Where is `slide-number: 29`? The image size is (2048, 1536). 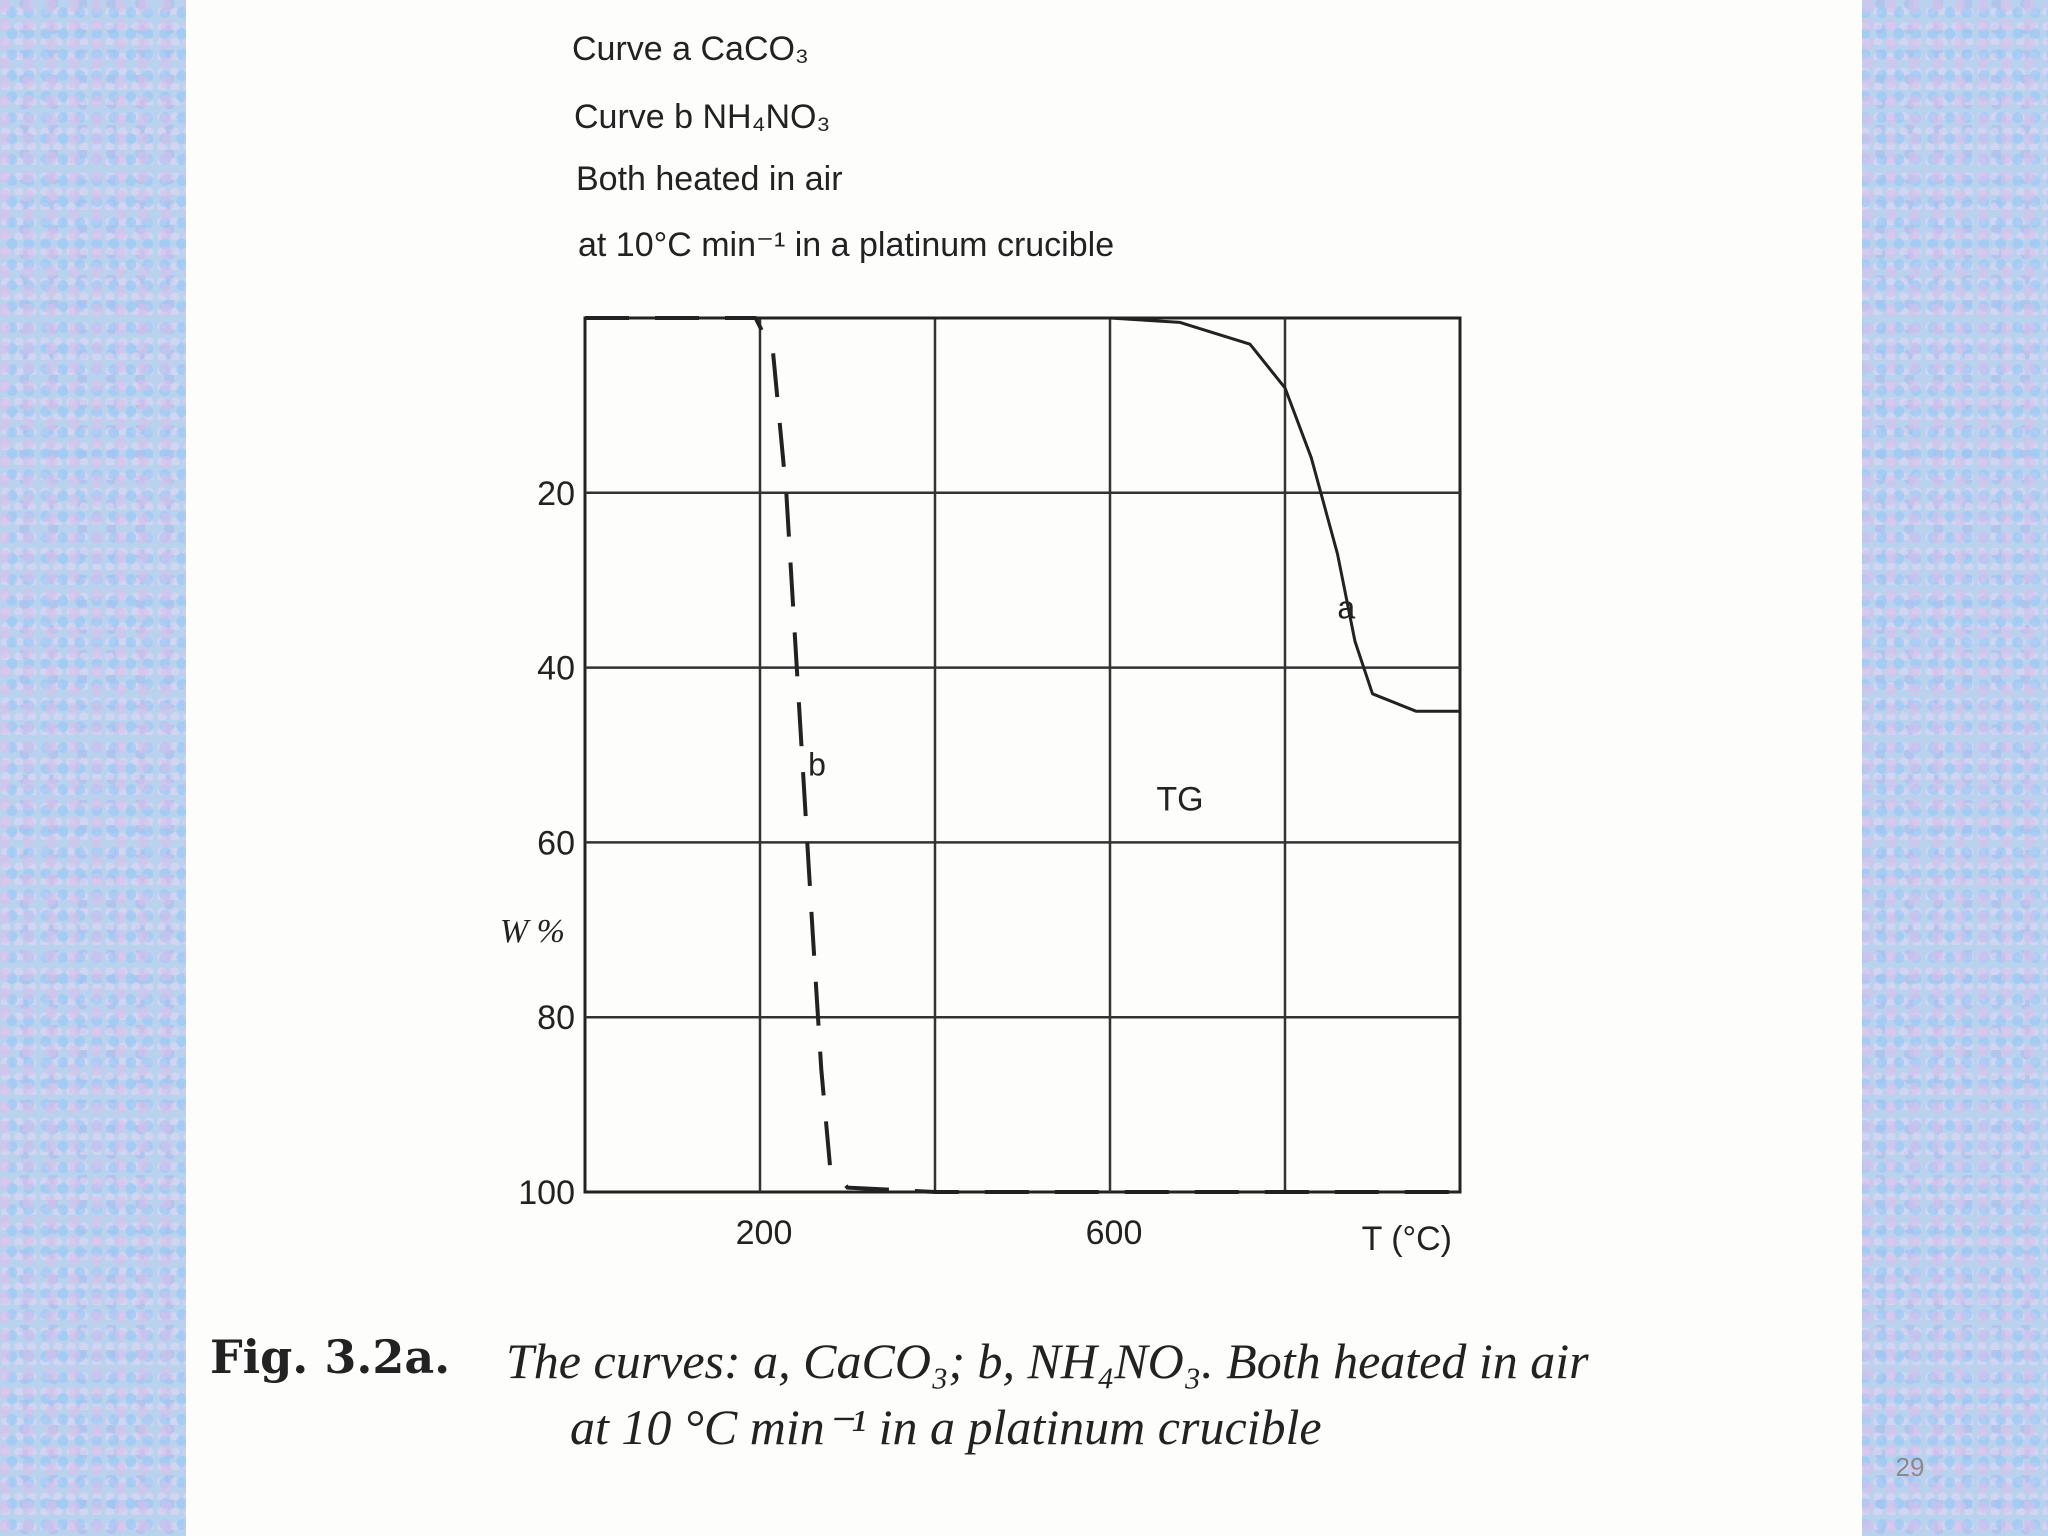 slide-number: 29 is located at coordinates (1910, 1467).